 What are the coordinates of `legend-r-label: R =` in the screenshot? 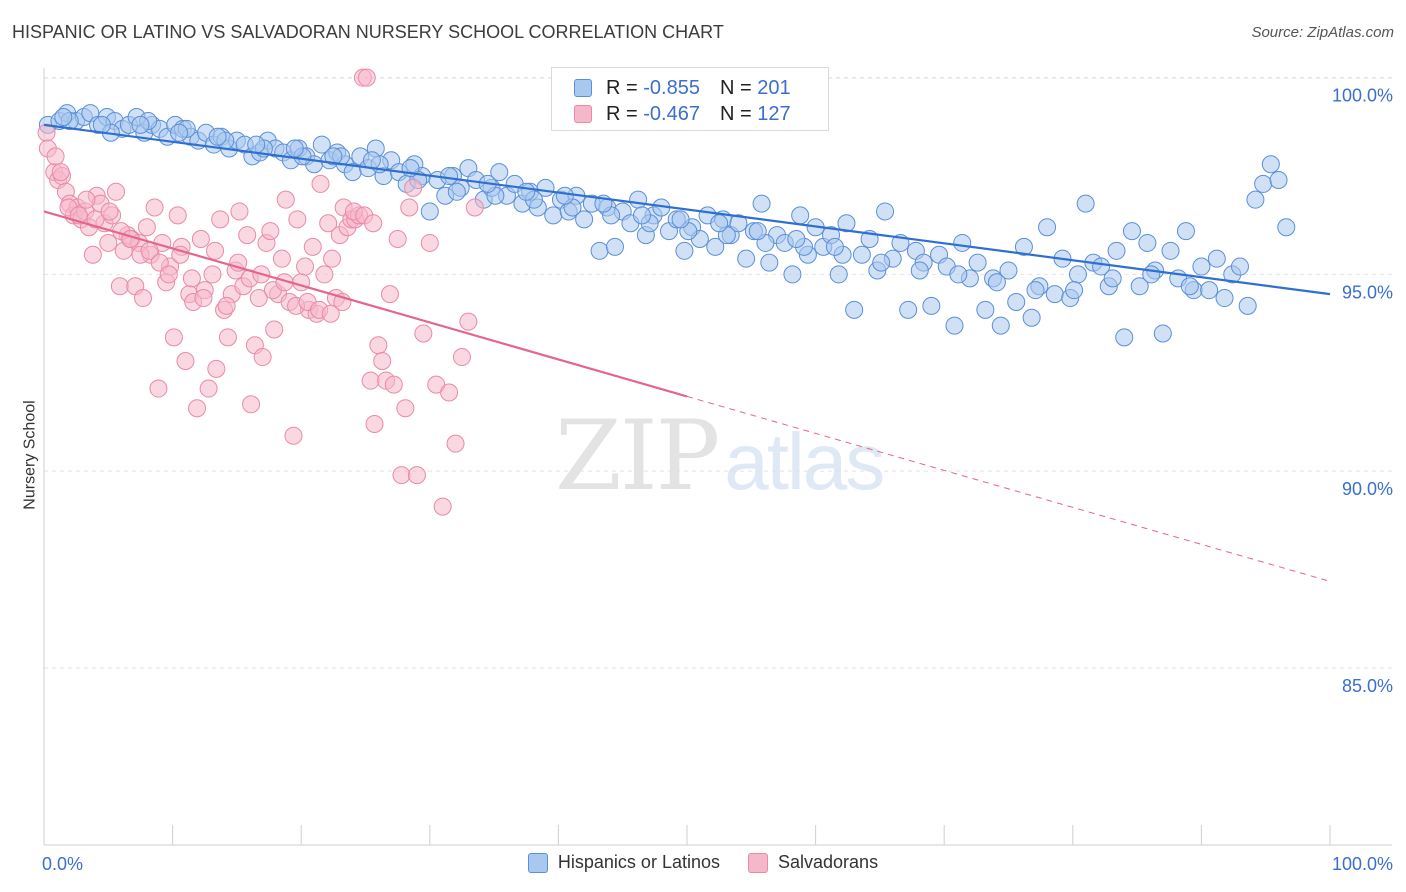 It's located at (622, 87).